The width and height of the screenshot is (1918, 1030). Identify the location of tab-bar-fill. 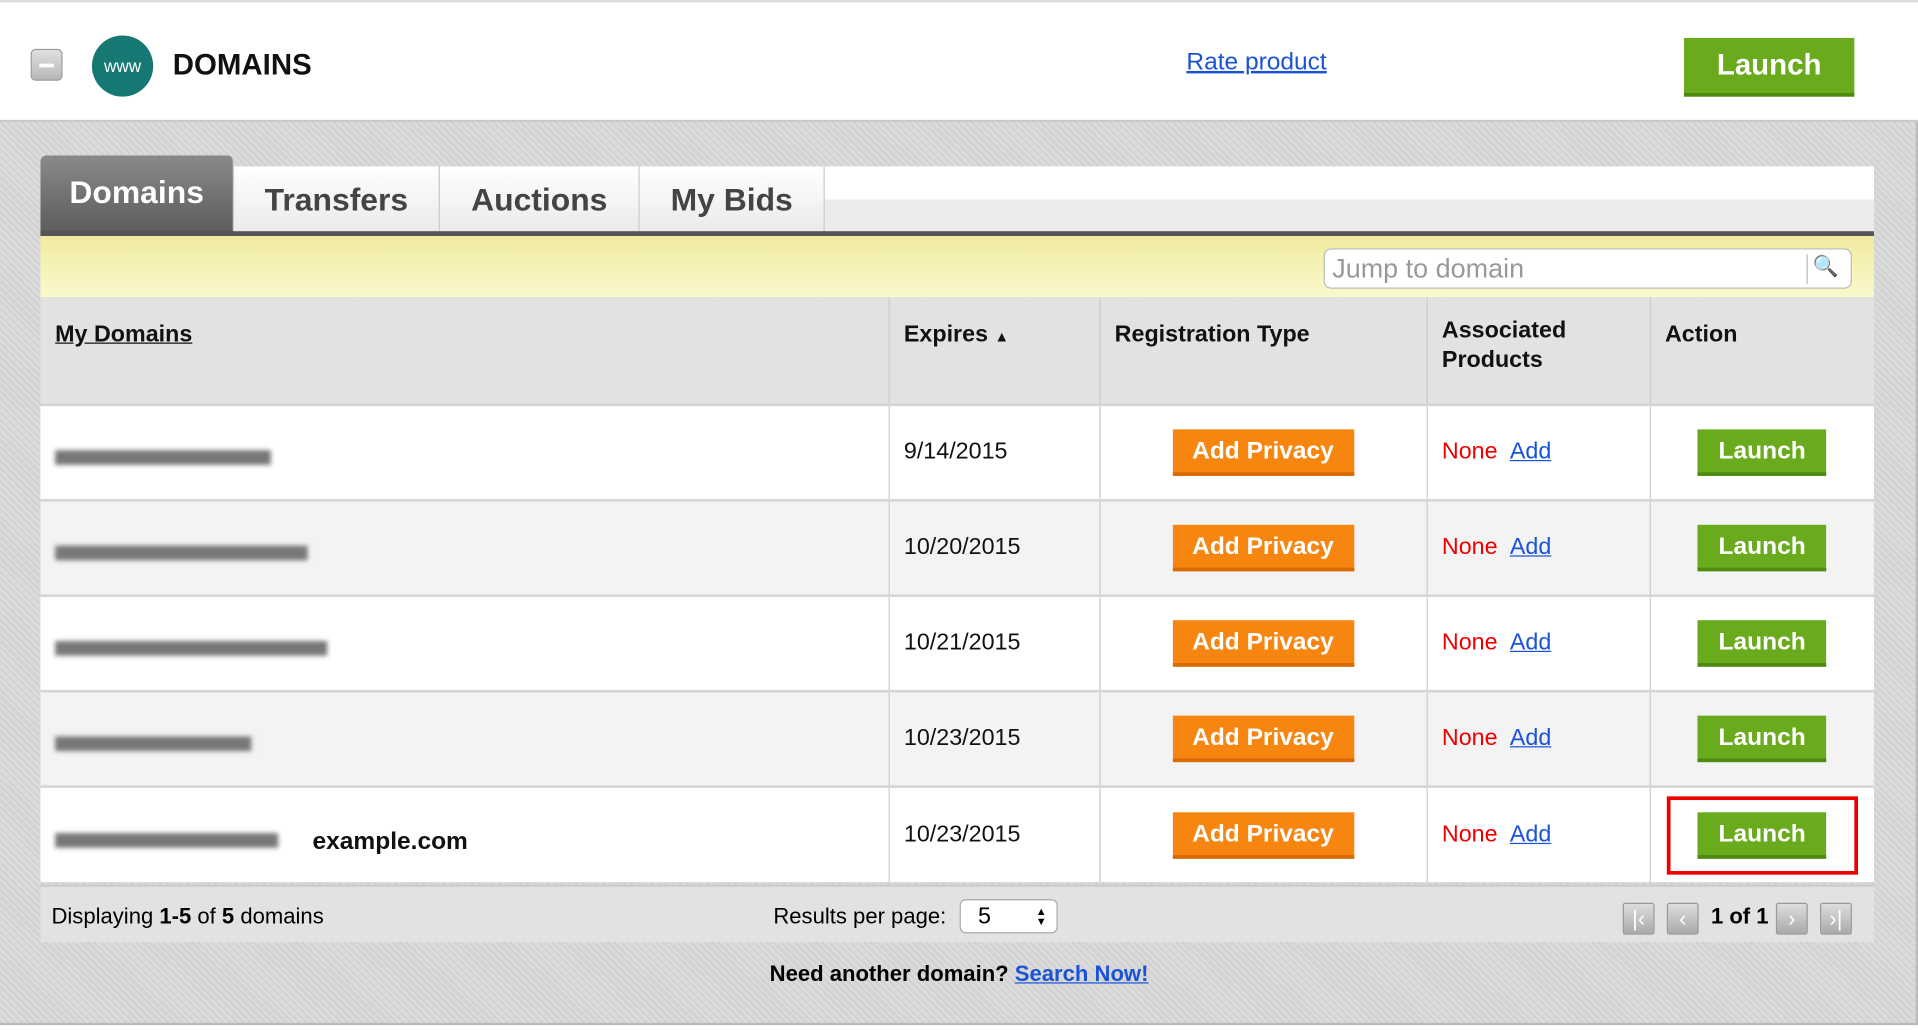
(1349, 199).